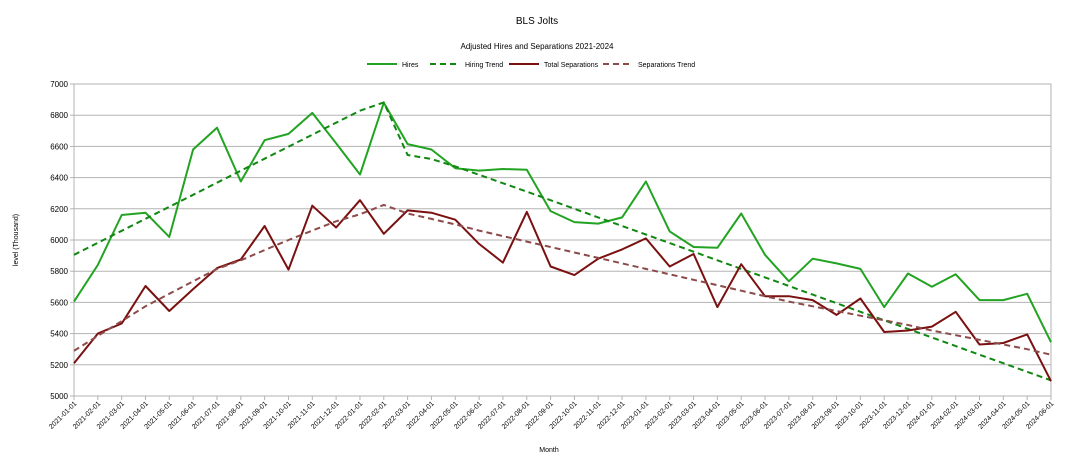 Image resolution: width=1074 pixels, height=470 pixels. Describe the element at coordinates (59, 396) in the screenshot. I see `y-tick-label: 5000` at that location.